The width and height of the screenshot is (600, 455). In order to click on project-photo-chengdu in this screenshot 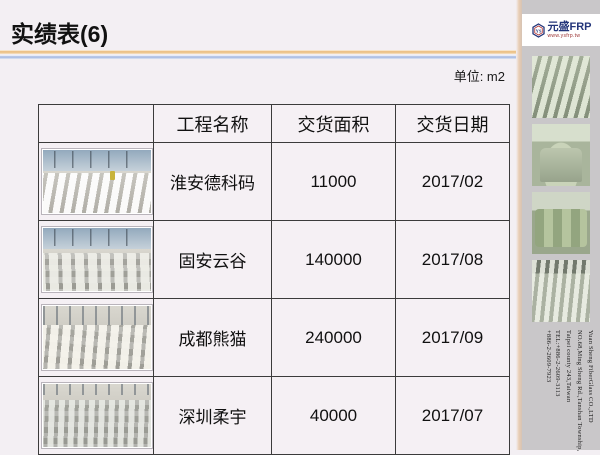, I will do `click(97, 337)`.